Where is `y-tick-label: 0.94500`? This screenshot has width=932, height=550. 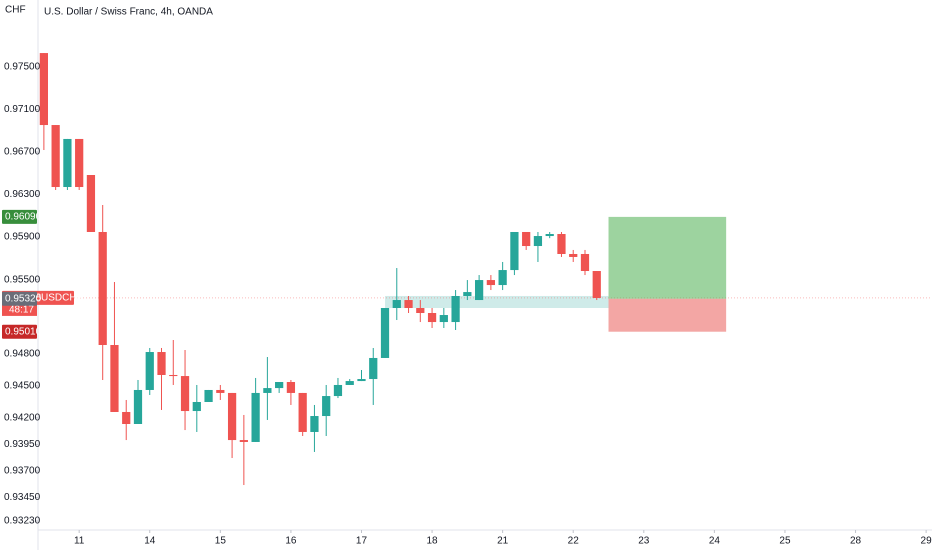 y-tick-label: 0.94500 is located at coordinates (22, 386).